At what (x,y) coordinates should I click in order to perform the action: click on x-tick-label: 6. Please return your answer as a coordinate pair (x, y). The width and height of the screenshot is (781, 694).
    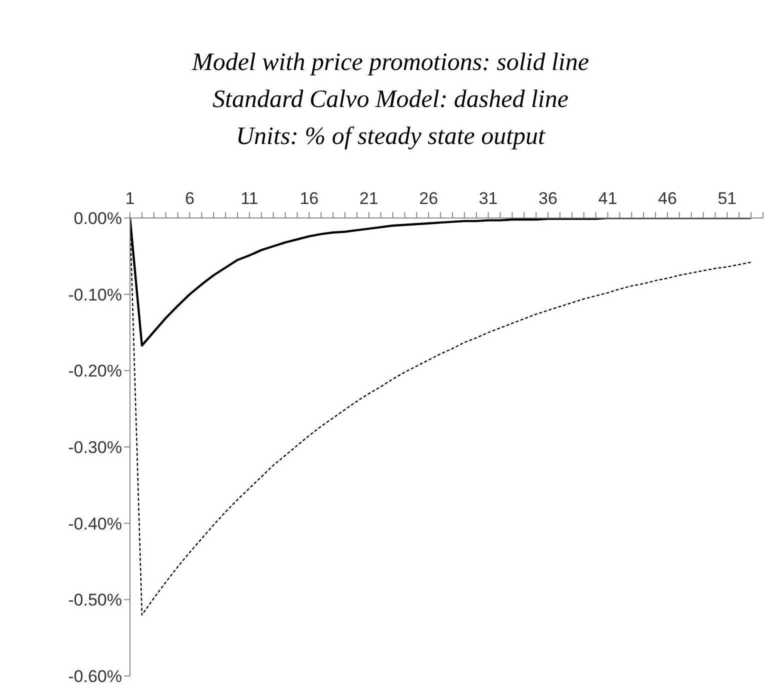
    Looking at the image, I should click on (189, 198).